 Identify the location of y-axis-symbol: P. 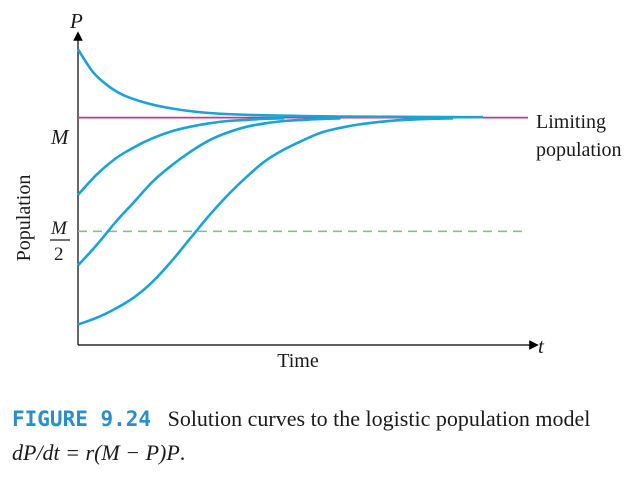
(76, 21).